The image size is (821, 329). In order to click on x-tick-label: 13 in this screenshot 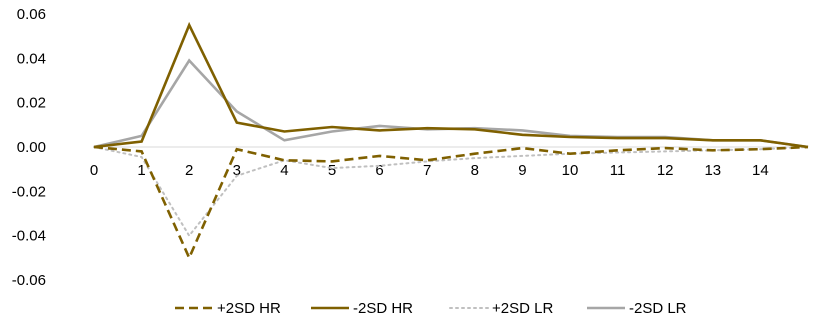, I will do `click(712, 170)`.